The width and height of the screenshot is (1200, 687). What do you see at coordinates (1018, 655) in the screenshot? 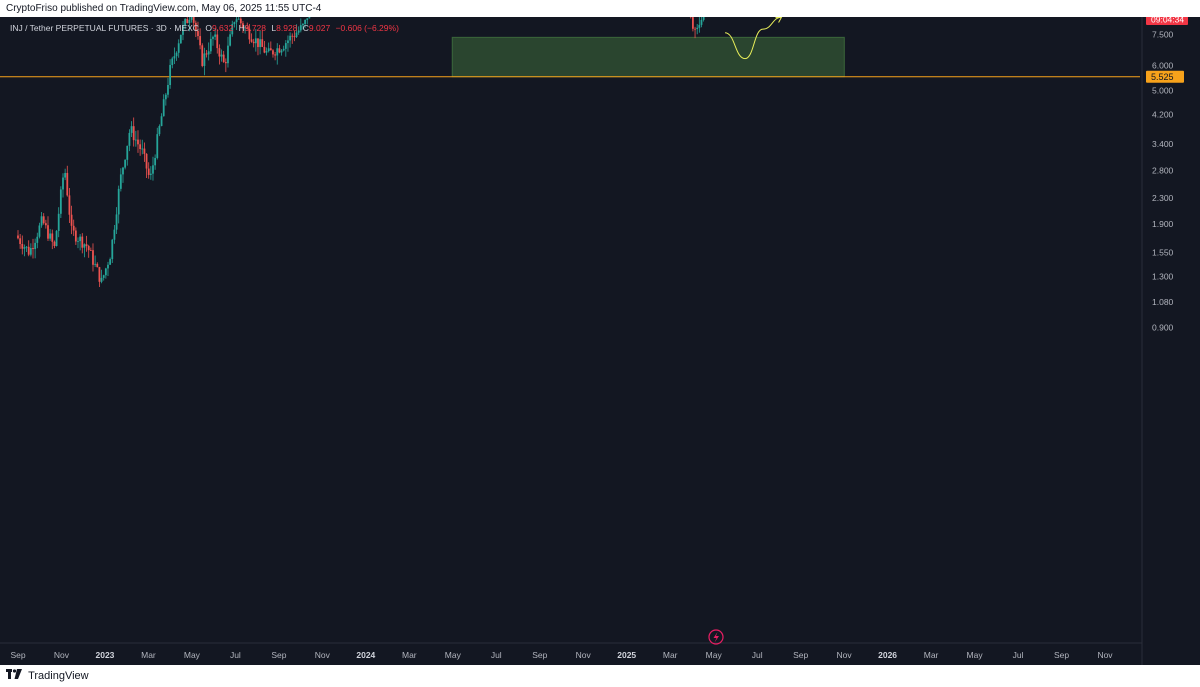
I see `x-tick-23: Jul` at bounding box center [1018, 655].